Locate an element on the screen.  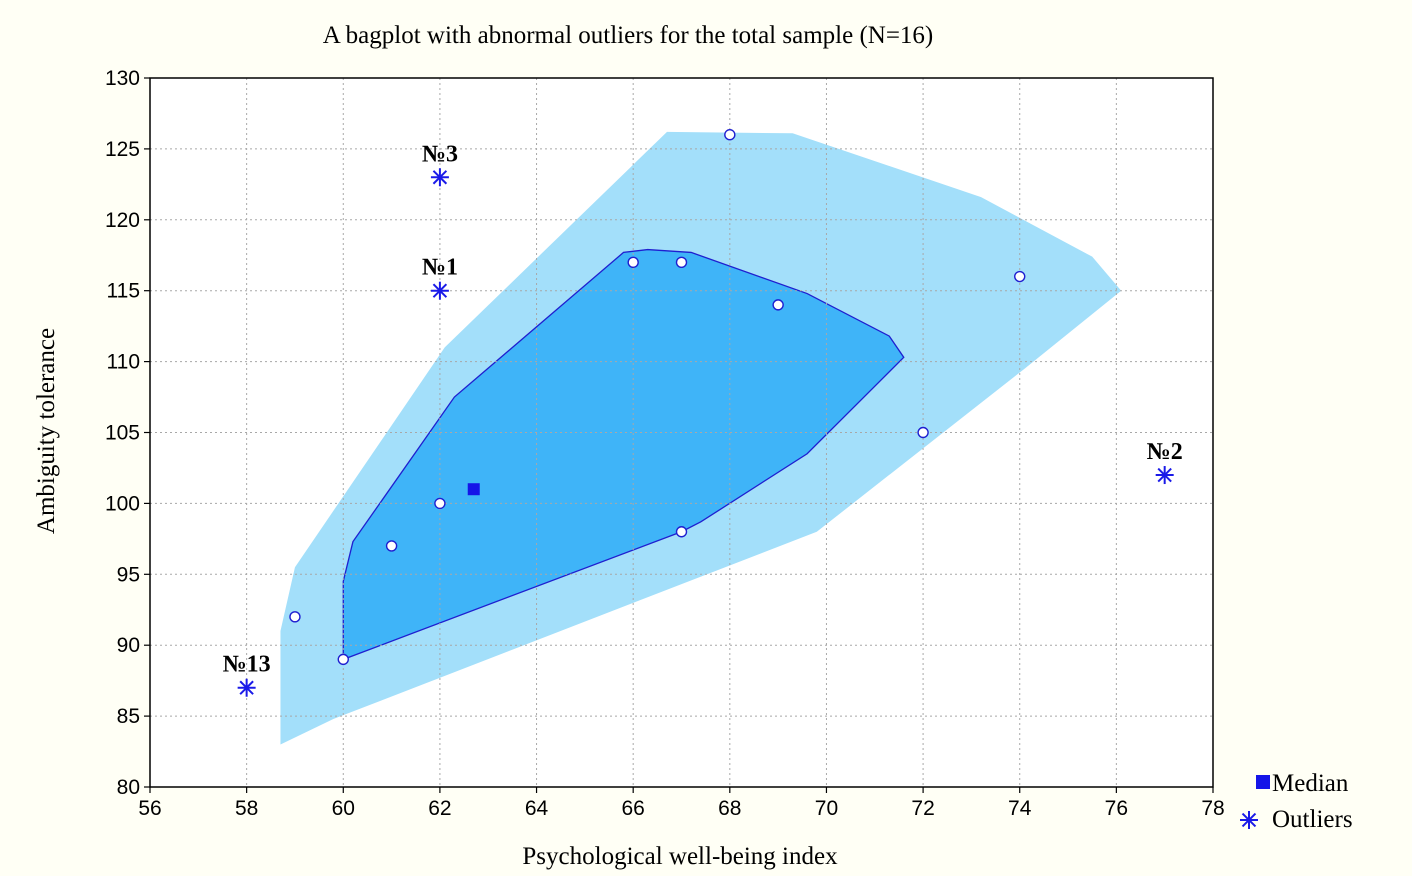
legend-outliers-asterisk is located at coordinates (1249, 820).